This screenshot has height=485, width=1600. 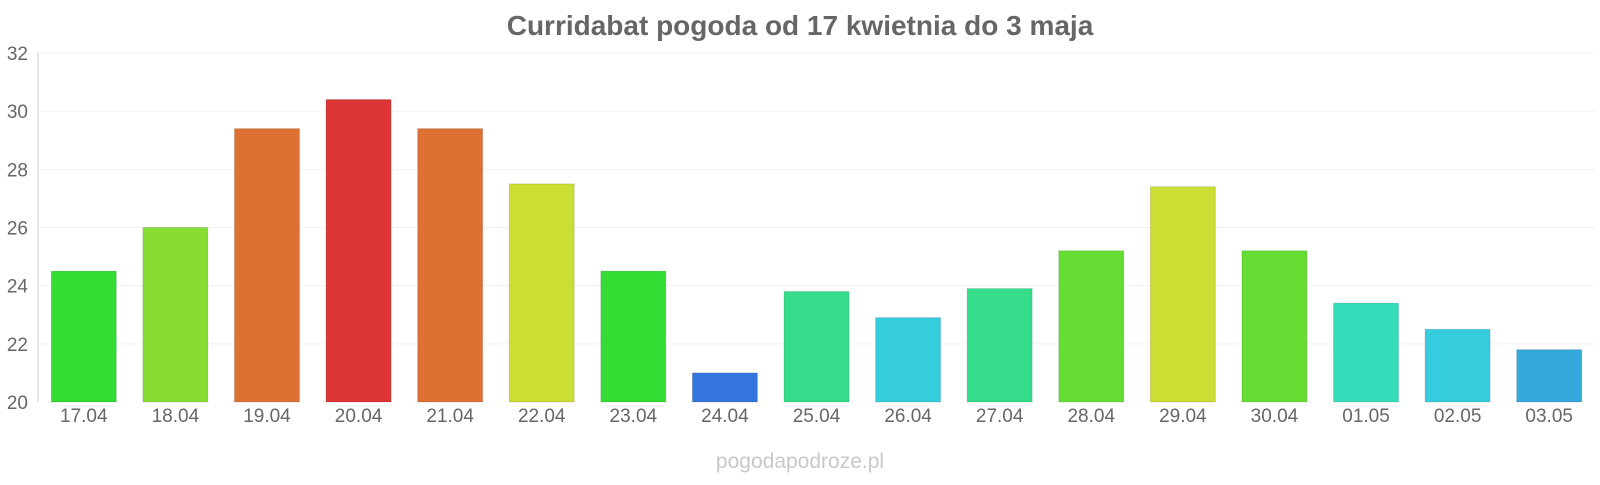 I want to click on x-tick-label: 21.04, so click(x=450, y=416).